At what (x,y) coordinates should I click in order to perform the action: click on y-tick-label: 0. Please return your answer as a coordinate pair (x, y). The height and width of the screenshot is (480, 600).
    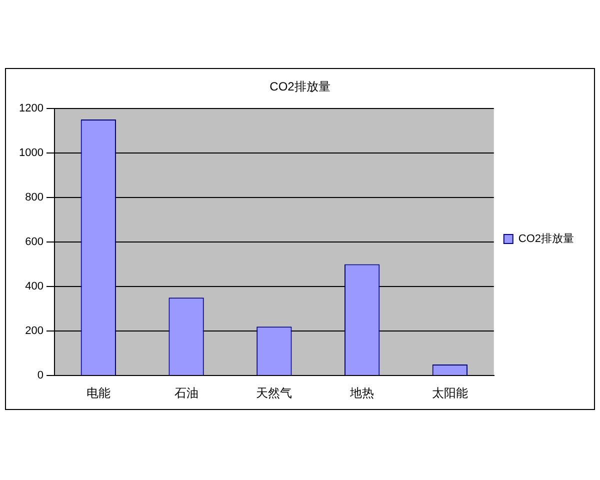
    Looking at the image, I should click on (40, 376).